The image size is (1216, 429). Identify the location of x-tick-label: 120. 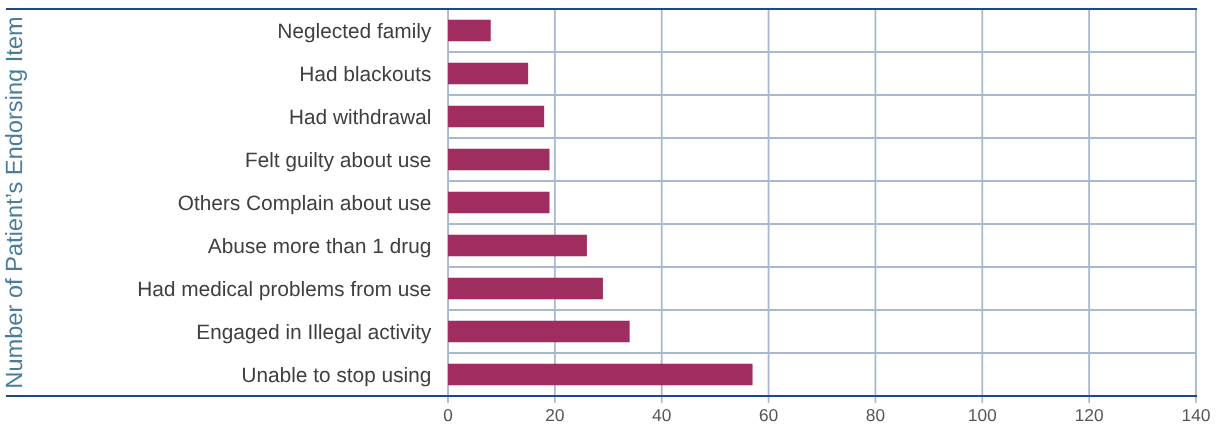
(1089, 415).